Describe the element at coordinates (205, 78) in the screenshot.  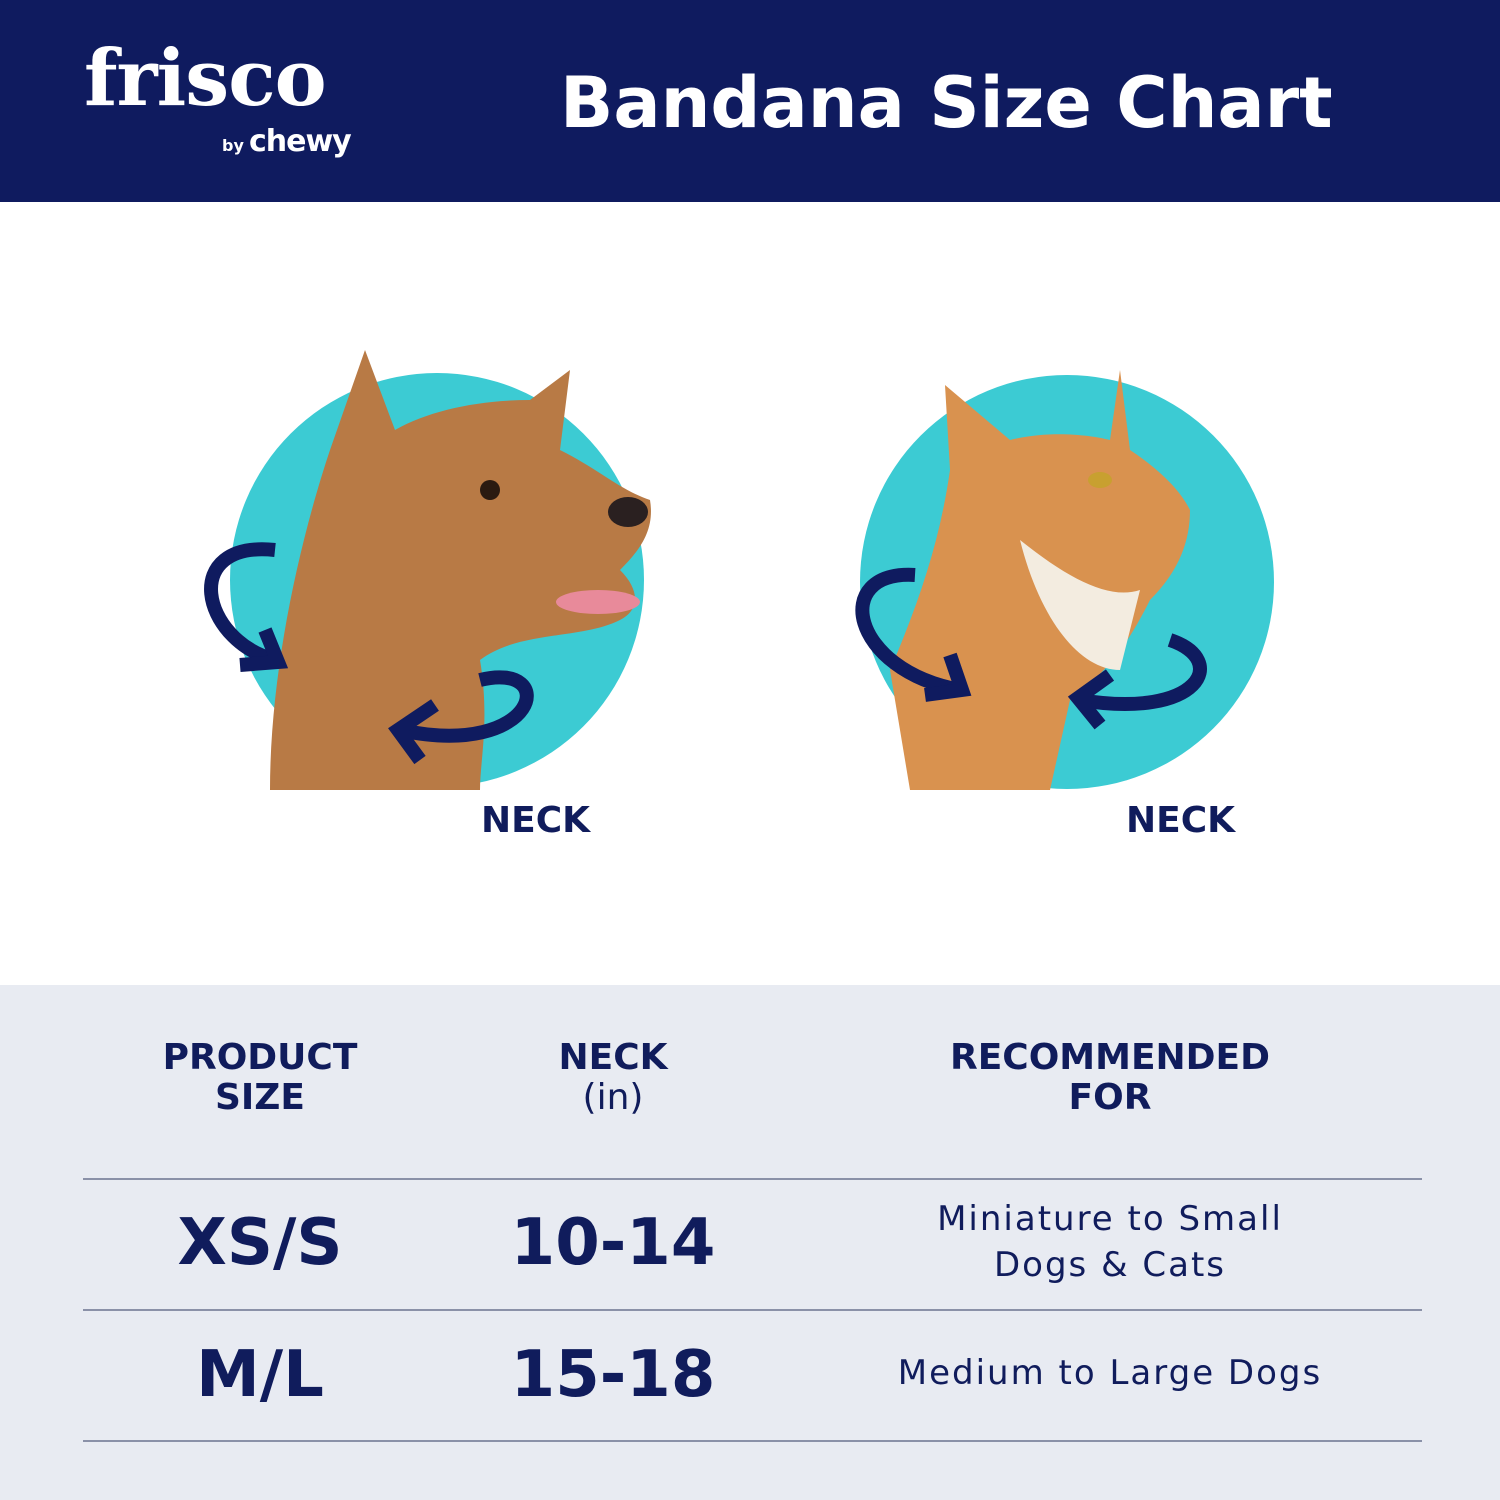
I see `logo-wordmark: frisco` at that location.